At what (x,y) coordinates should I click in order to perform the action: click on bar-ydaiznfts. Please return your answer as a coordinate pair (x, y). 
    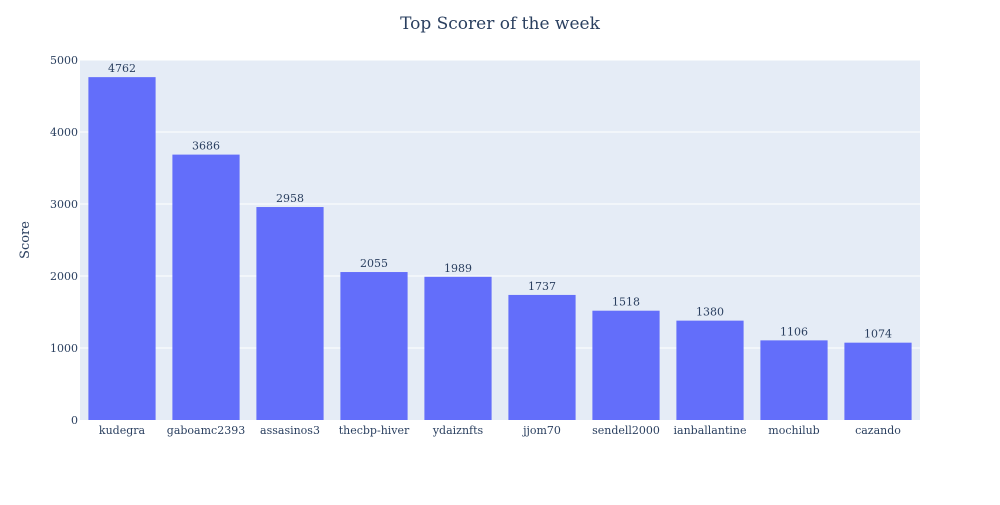
    Looking at the image, I should click on (458, 348).